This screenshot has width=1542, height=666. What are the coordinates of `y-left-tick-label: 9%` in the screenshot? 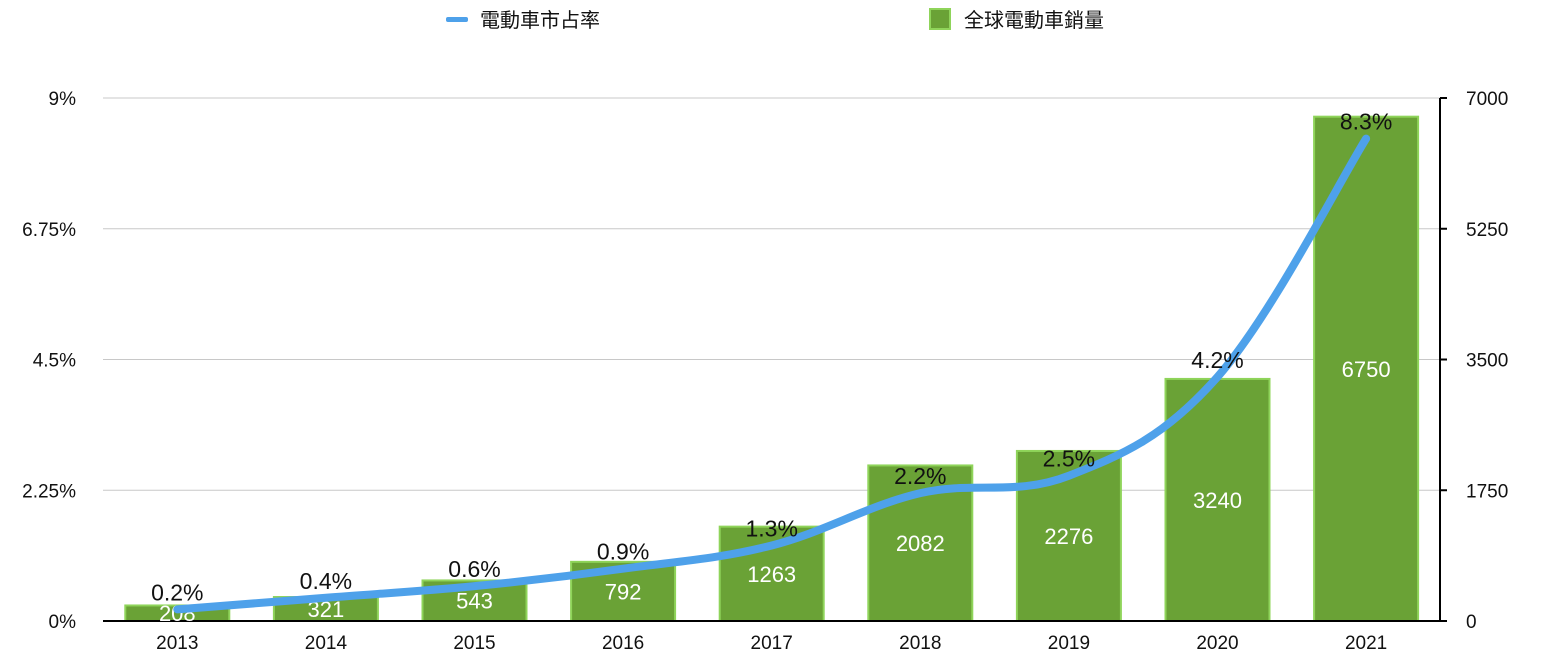 It's located at (63, 99).